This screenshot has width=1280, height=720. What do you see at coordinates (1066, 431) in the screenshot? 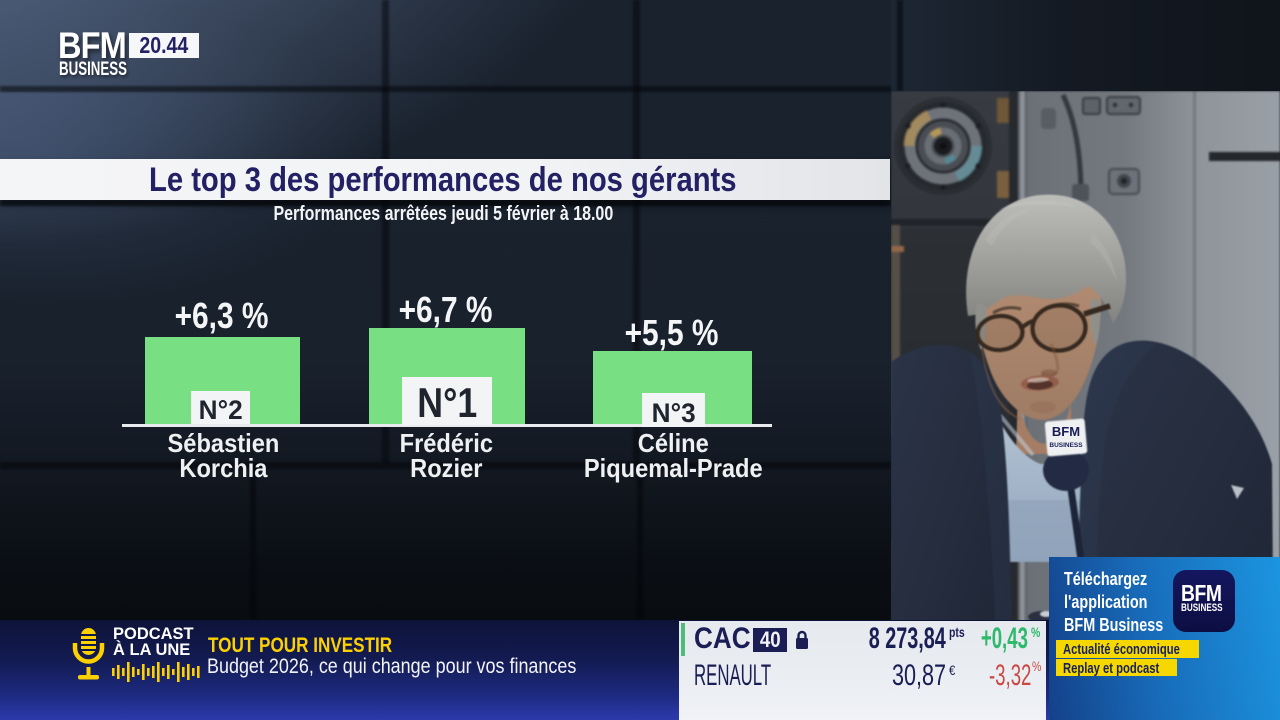
I see `svg-text: BFM` at bounding box center [1066, 431].